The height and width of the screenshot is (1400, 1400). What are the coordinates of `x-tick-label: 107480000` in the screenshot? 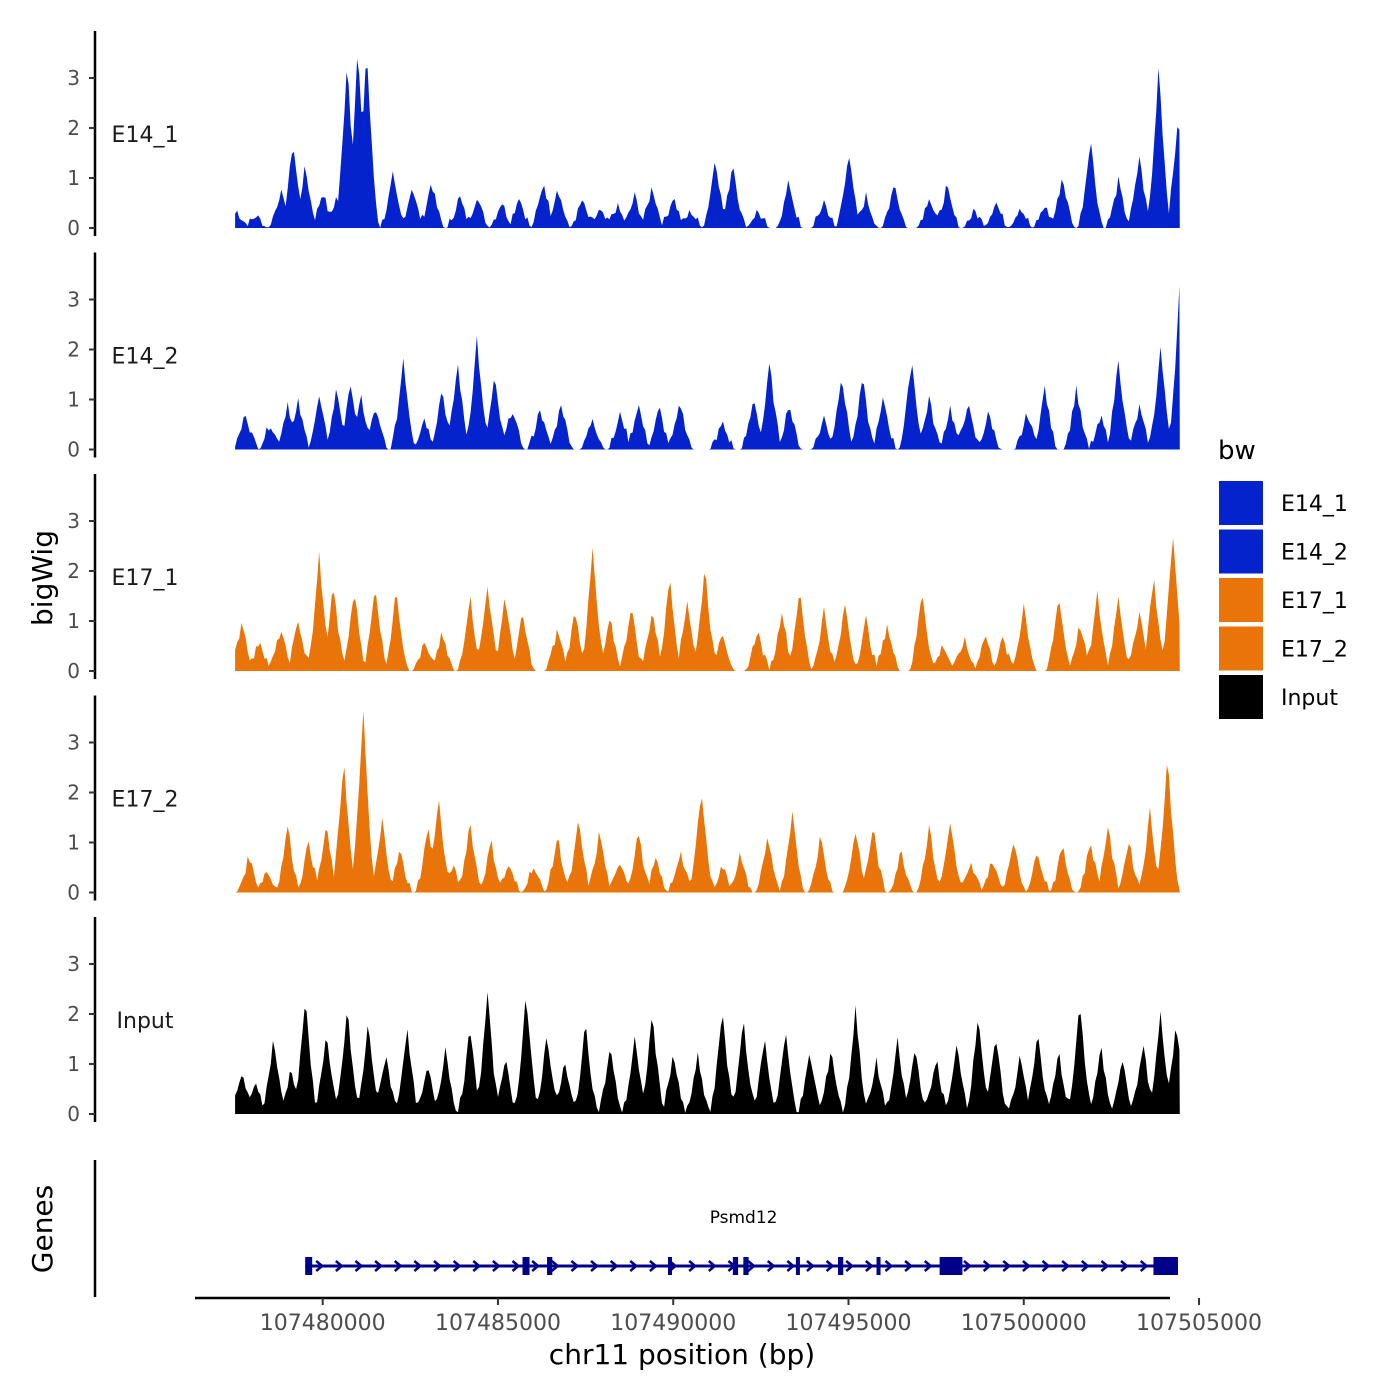 It's located at (323, 1323).